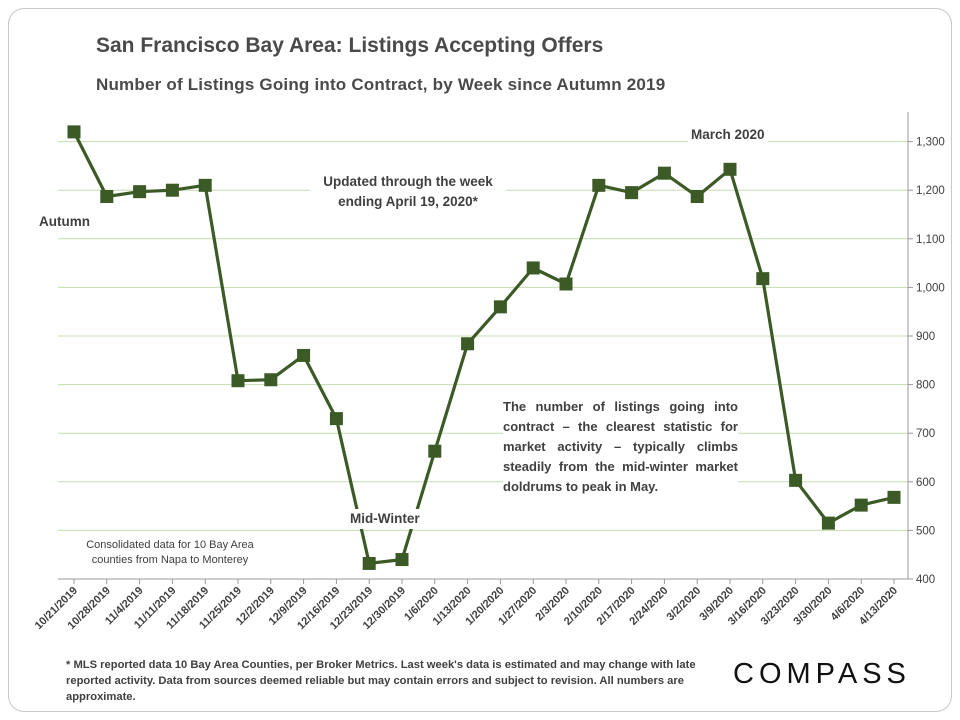 The height and width of the screenshot is (720, 960). Describe the element at coordinates (930, 288) in the screenshot. I see `y-tick-label: 1,000` at that location.